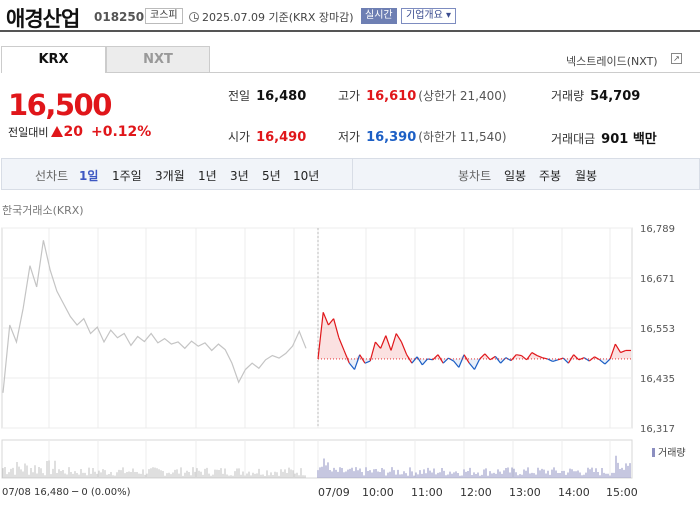 This screenshot has width=700, height=515. What do you see at coordinates (281, 137) in the screenshot?
I see `stat-value: 16,490` at bounding box center [281, 137].